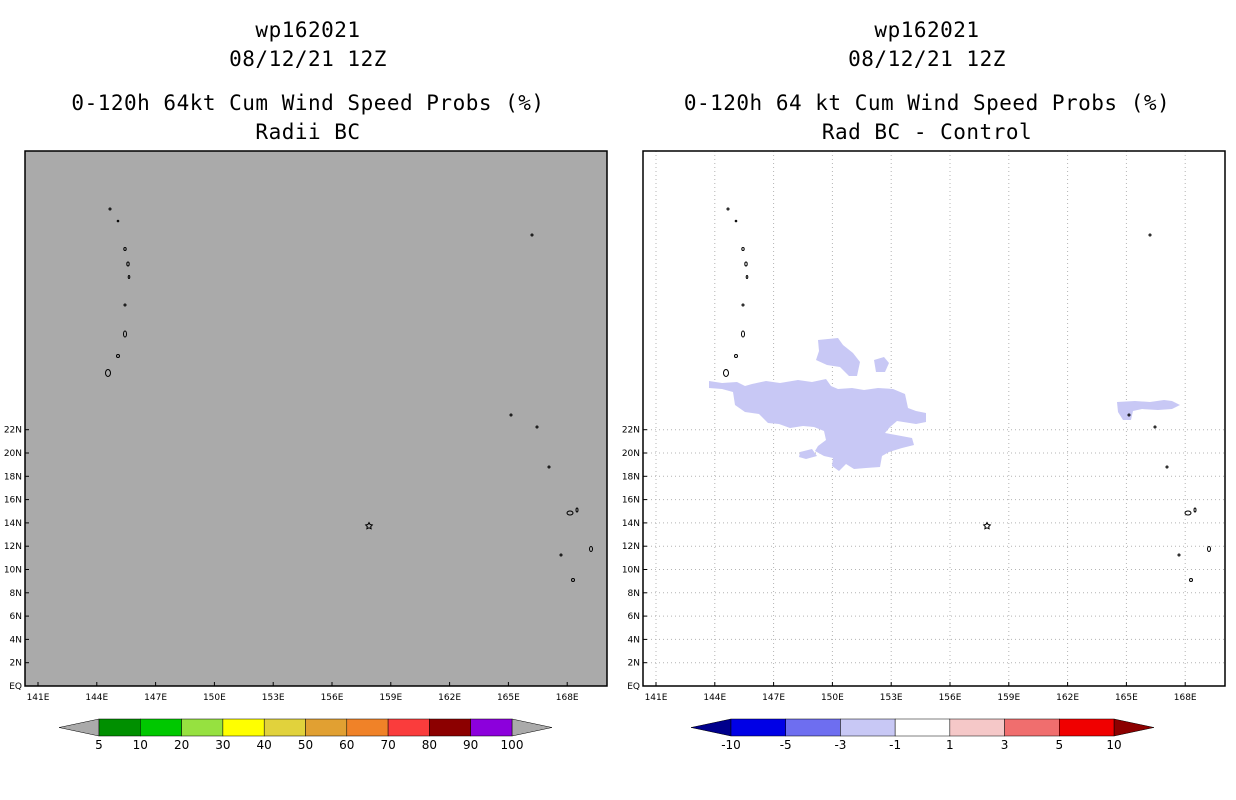  What do you see at coordinates (631, 571) in the screenshot?
I see `lat-label: 10N` at bounding box center [631, 571].